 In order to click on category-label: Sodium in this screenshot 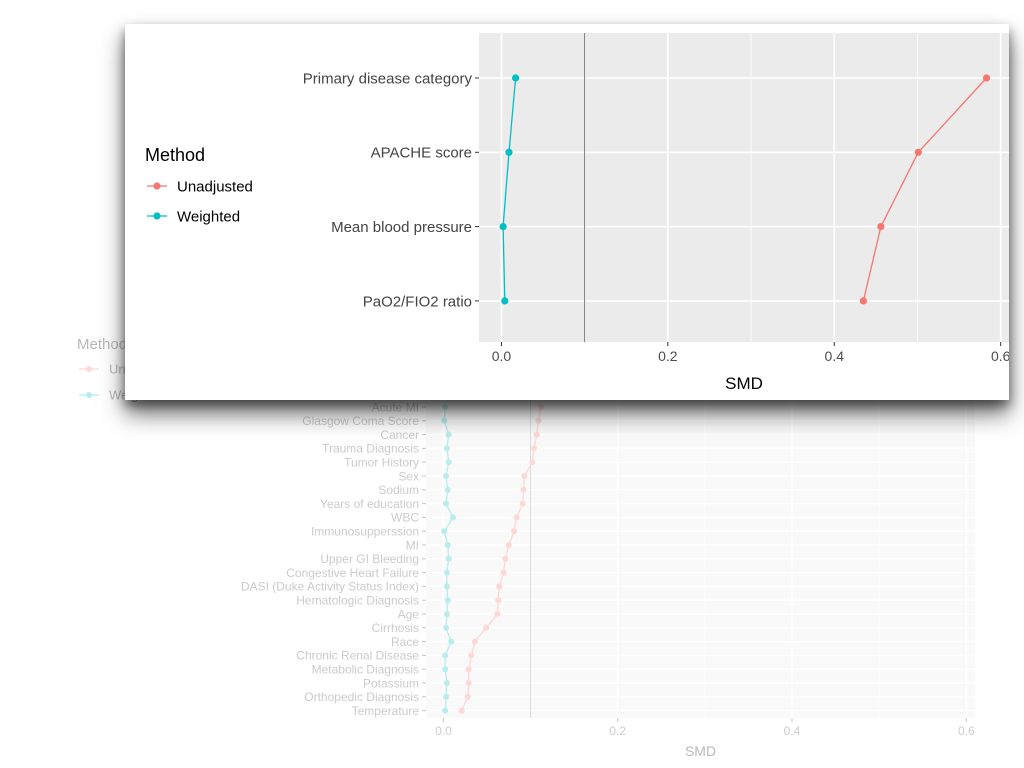, I will do `click(398, 490)`.